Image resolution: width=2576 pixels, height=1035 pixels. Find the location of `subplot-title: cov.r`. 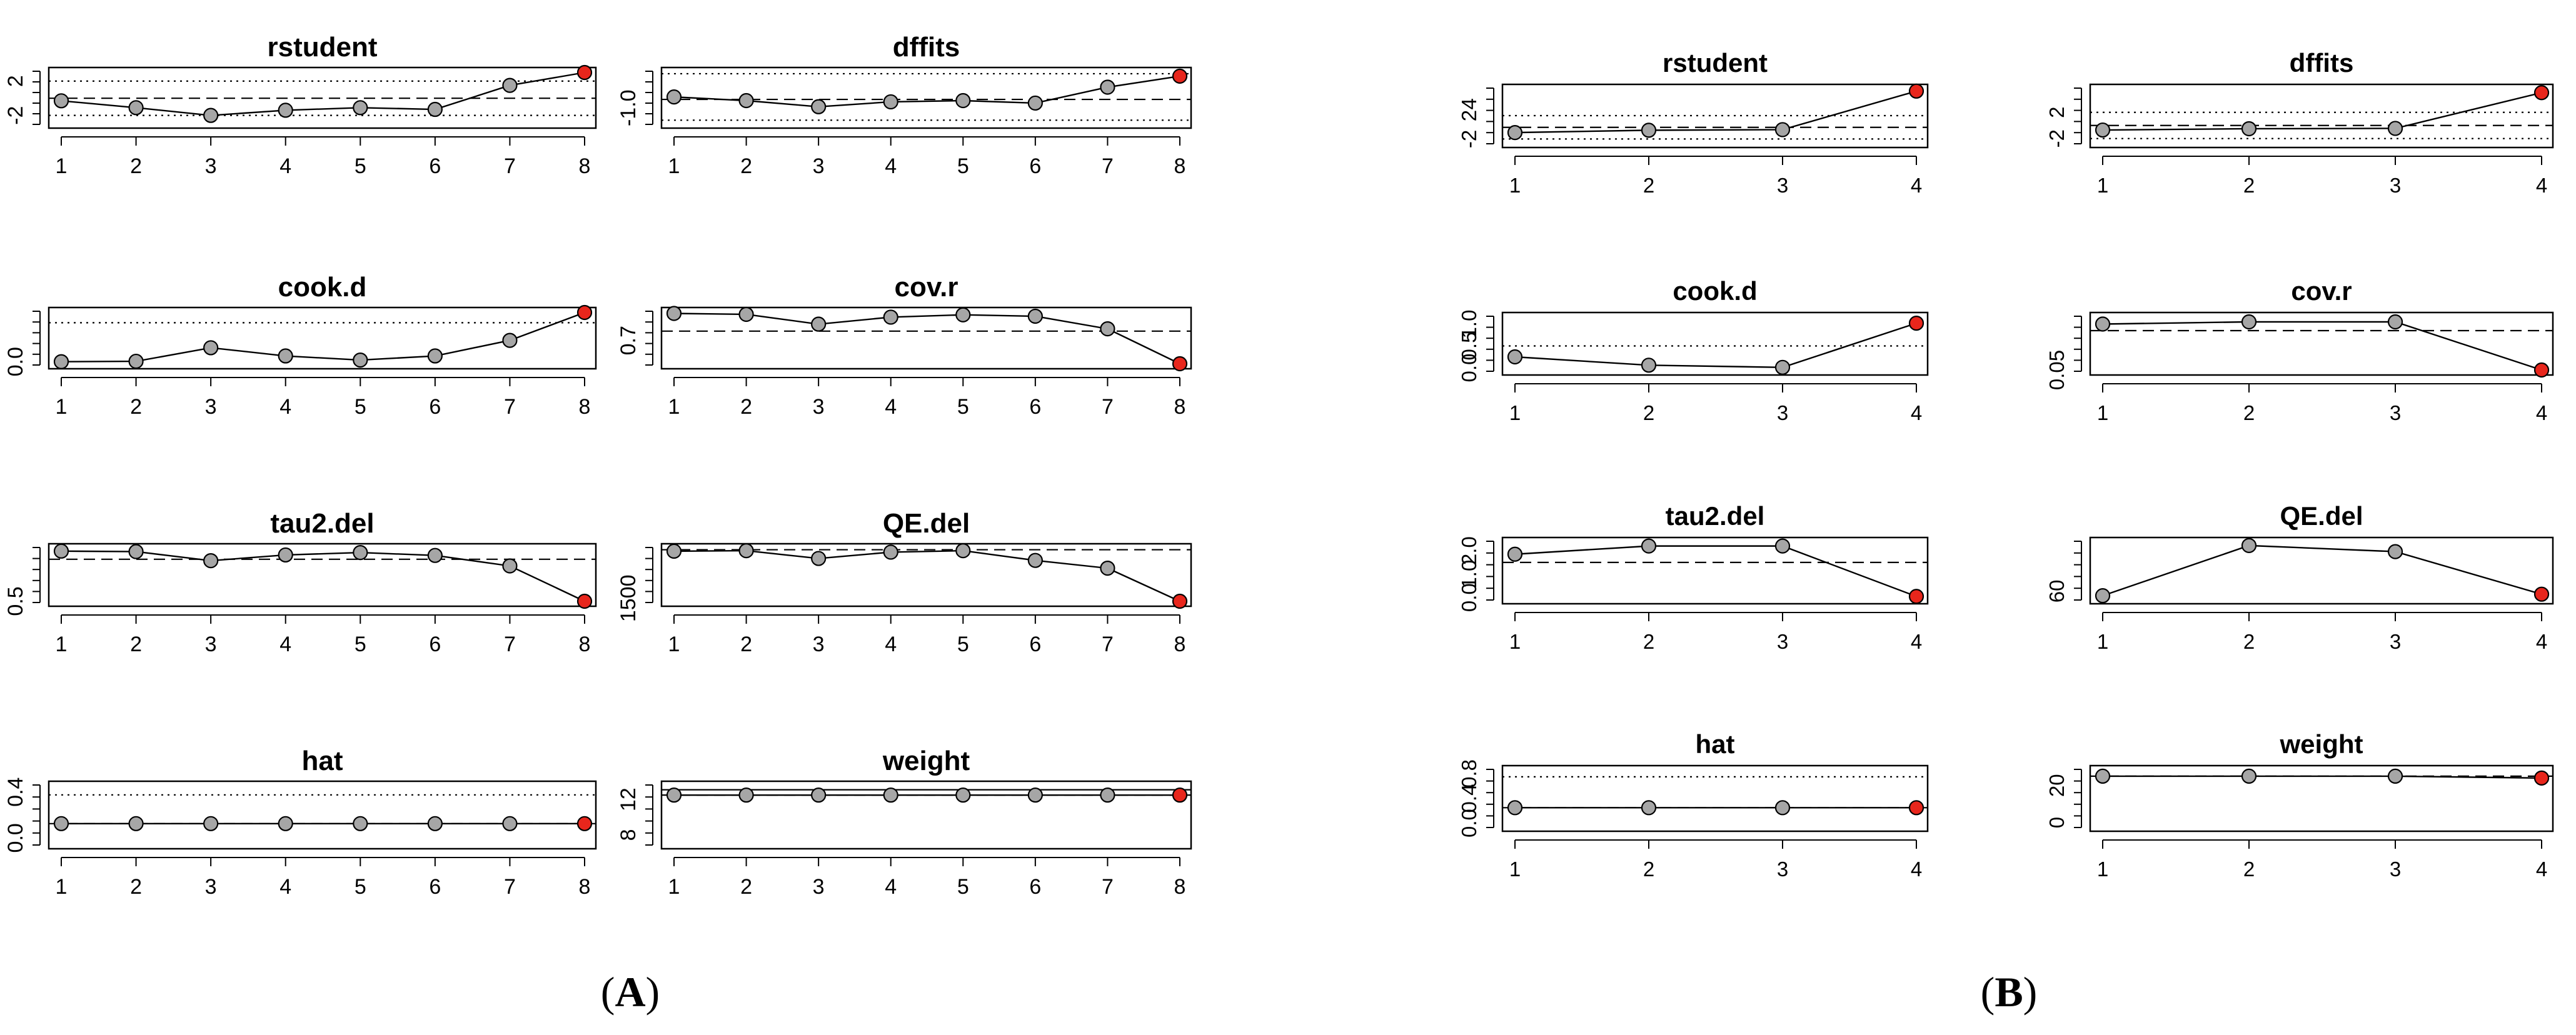

subplot-title: cov.r is located at coordinates (926, 287).